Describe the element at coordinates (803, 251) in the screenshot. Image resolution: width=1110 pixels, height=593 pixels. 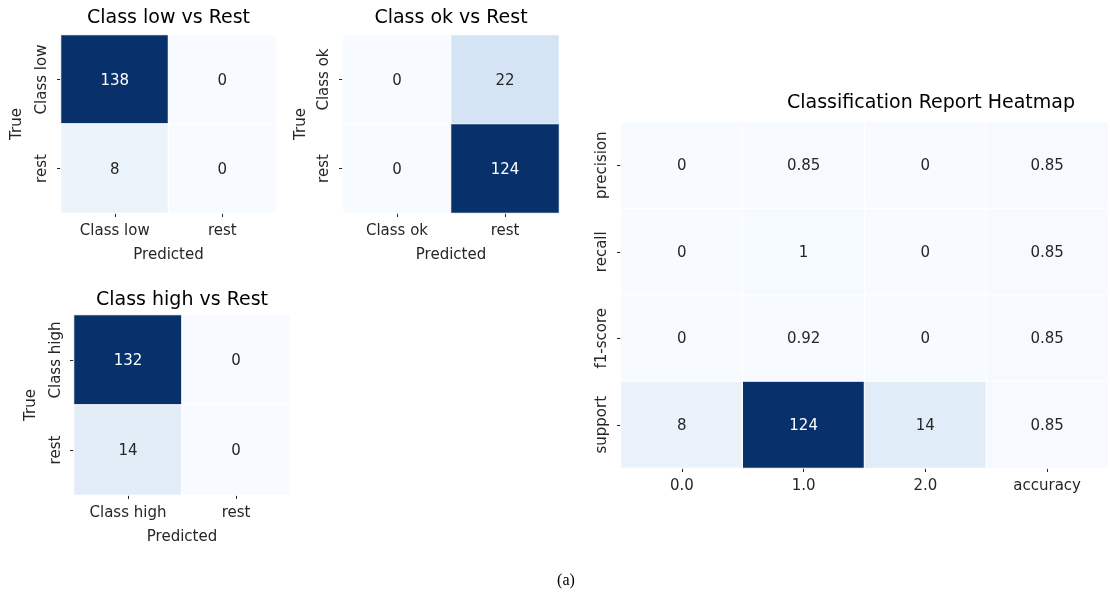
I see `data-label: 1` at that location.